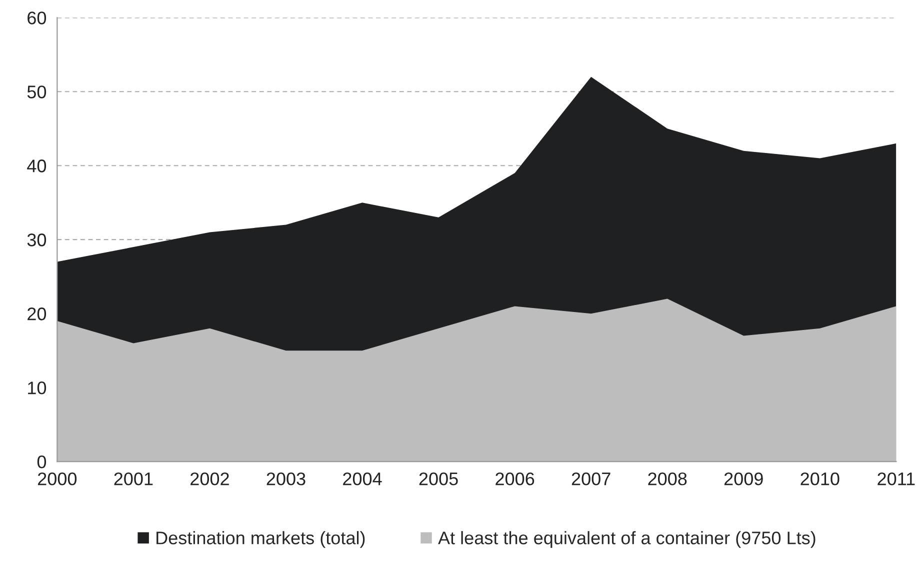 This screenshot has width=922, height=588. Describe the element at coordinates (627, 539) in the screenshot. I see `legend-label: At least the equivalent of a container (9750 Lts)` at that location.